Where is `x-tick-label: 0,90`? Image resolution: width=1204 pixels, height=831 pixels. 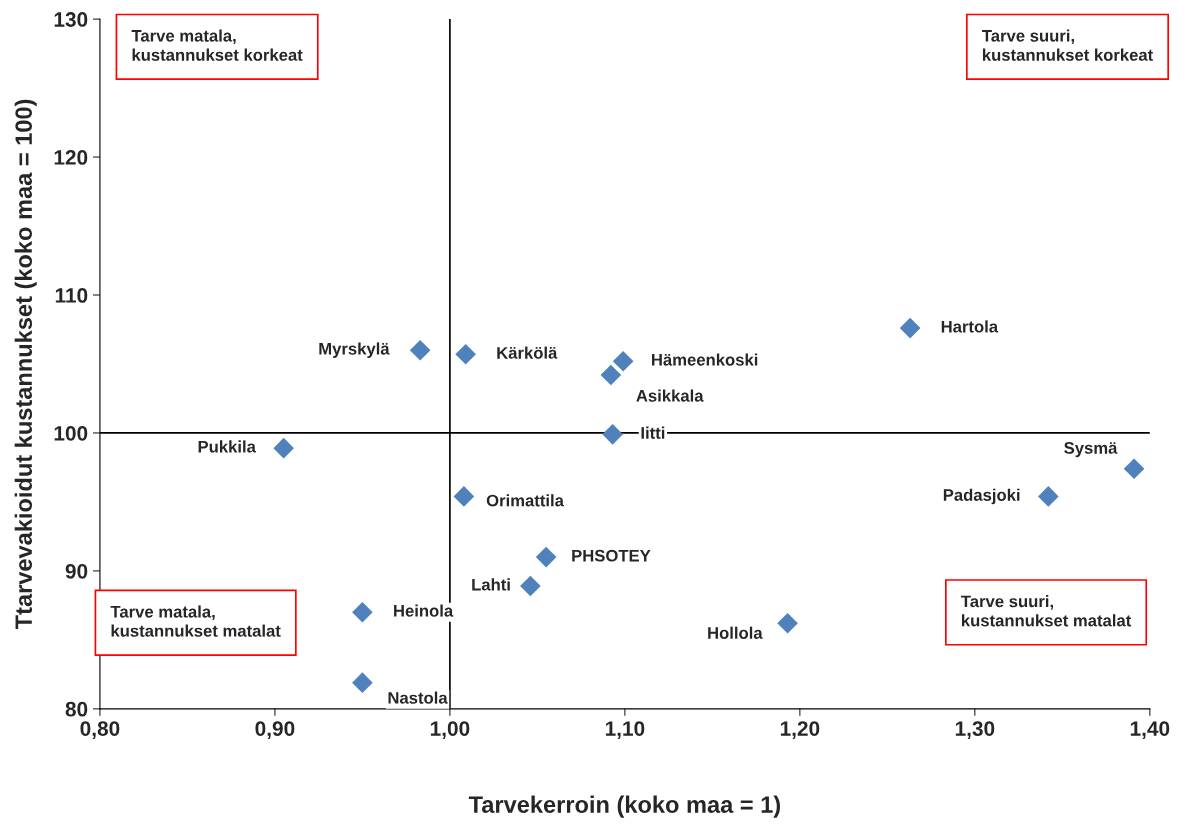
x-tick-label: 0,90 is located at coordinates (275, 730).